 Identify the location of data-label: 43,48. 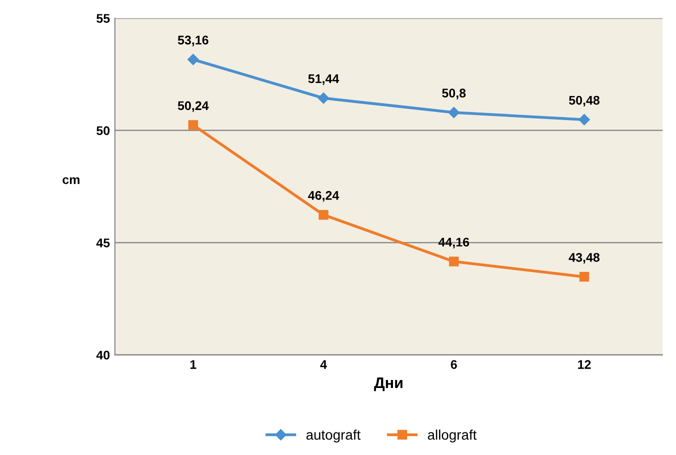
(584, 258).